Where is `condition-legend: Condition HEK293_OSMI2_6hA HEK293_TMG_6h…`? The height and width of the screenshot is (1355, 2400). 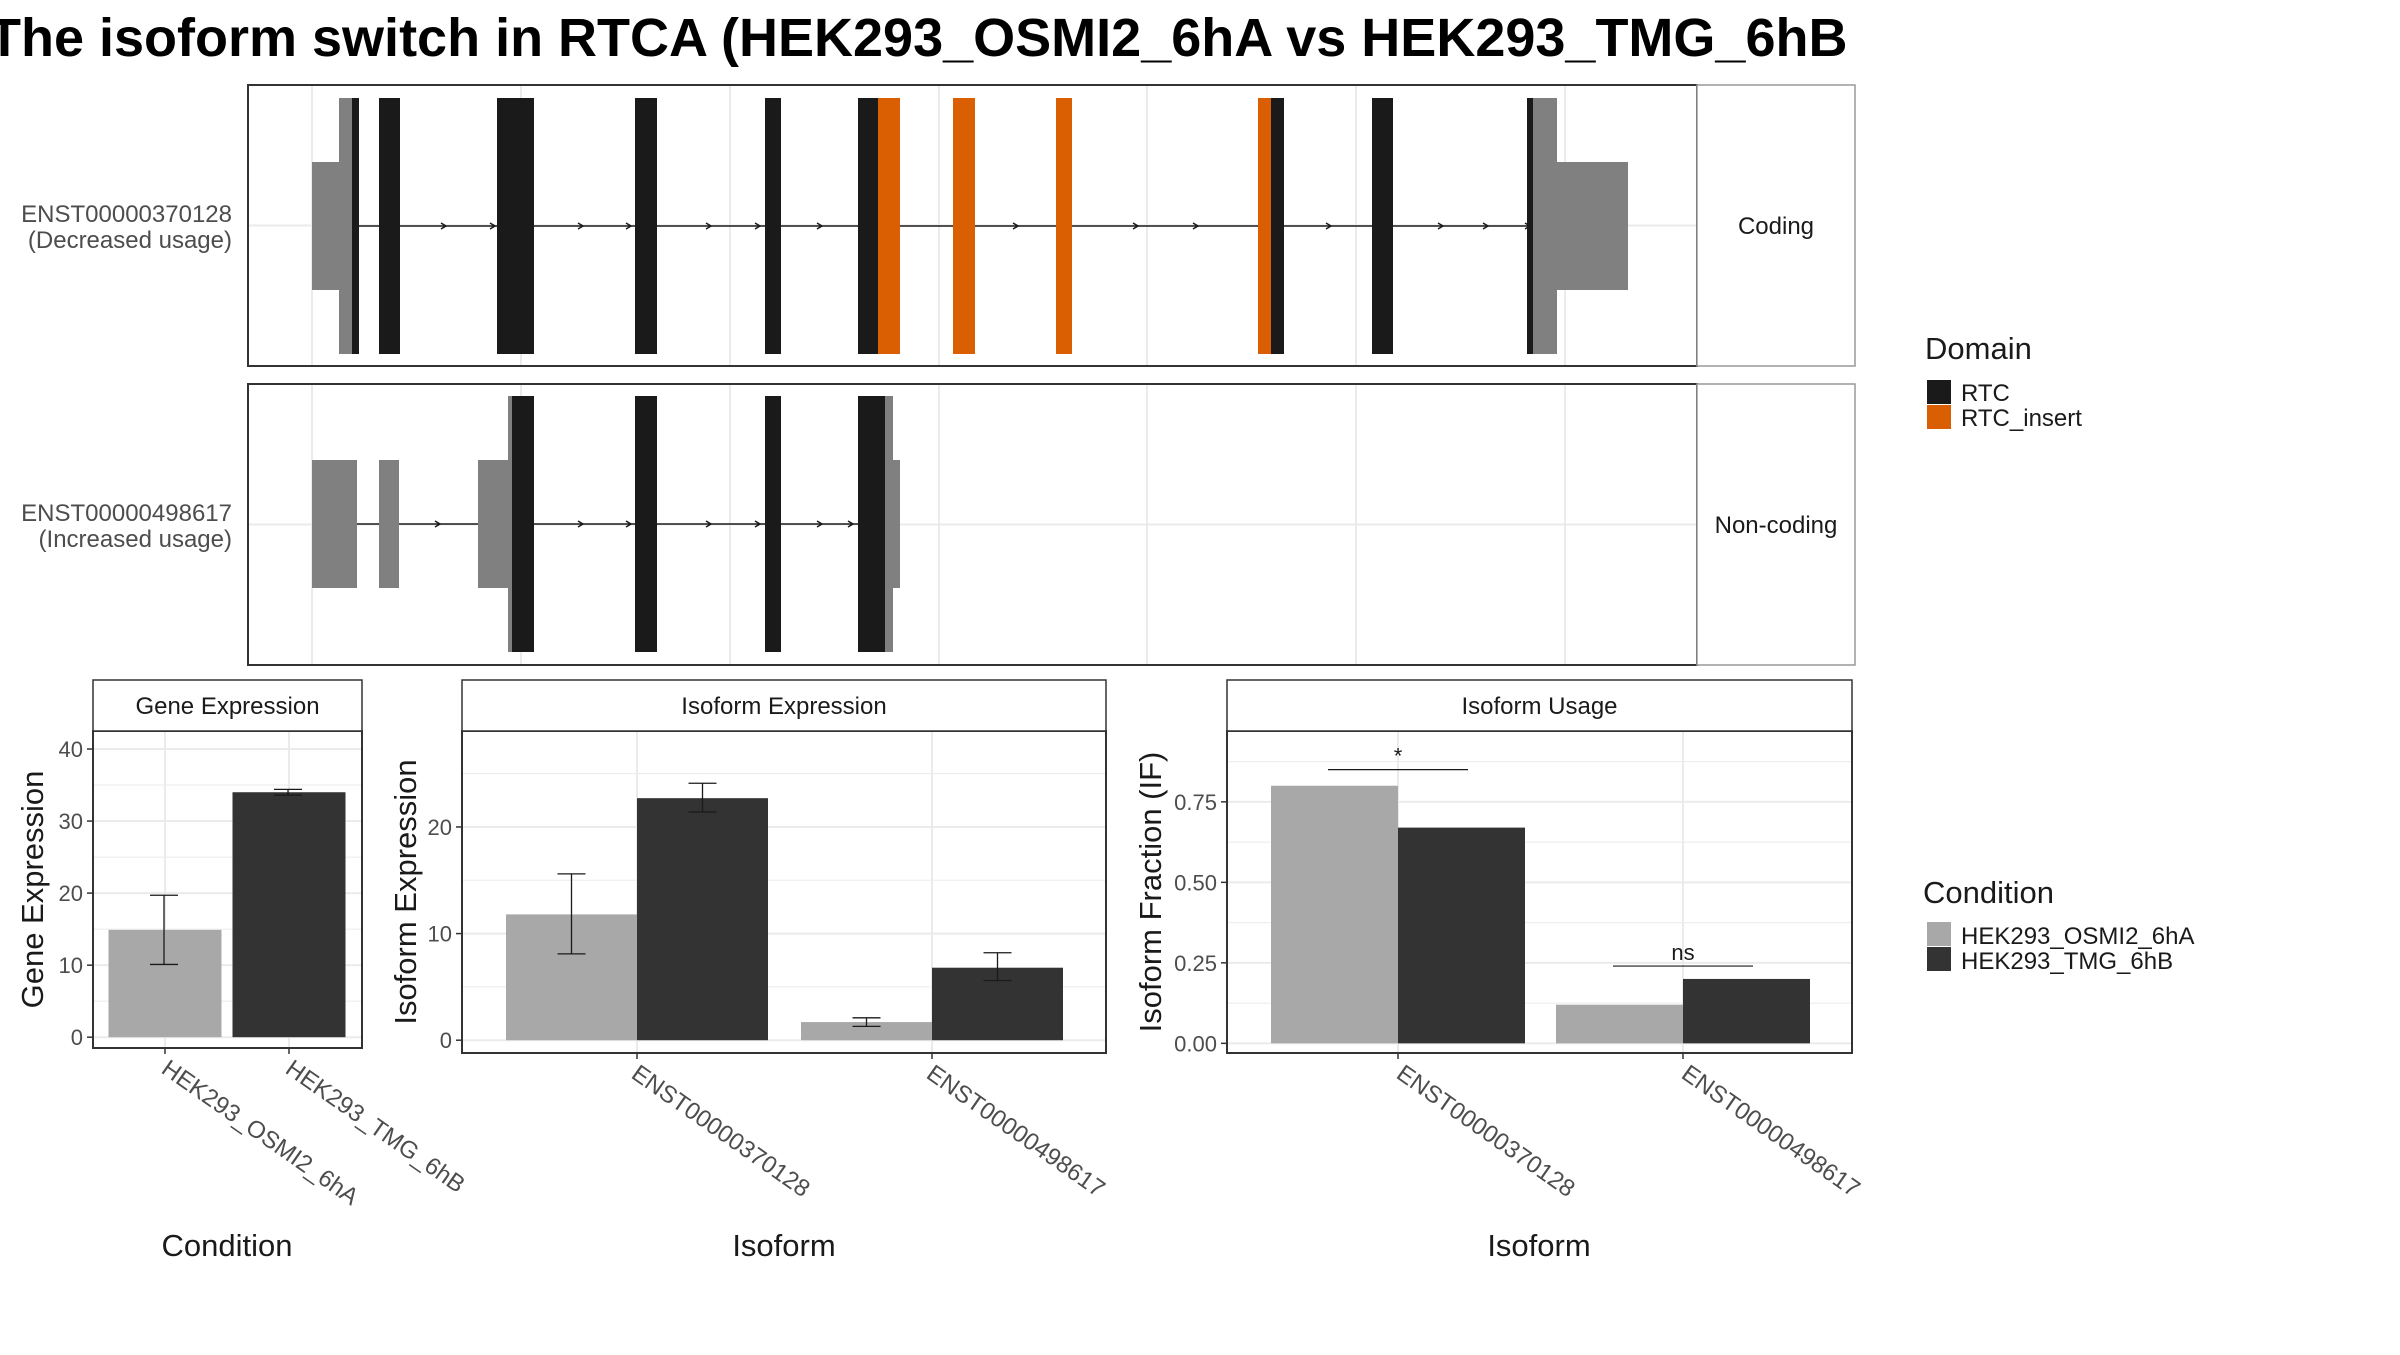
condition-legend: Condition HEK293_OSMI2_6hA HEK293_TMG_6h… is located at coordinates (2058, 925).